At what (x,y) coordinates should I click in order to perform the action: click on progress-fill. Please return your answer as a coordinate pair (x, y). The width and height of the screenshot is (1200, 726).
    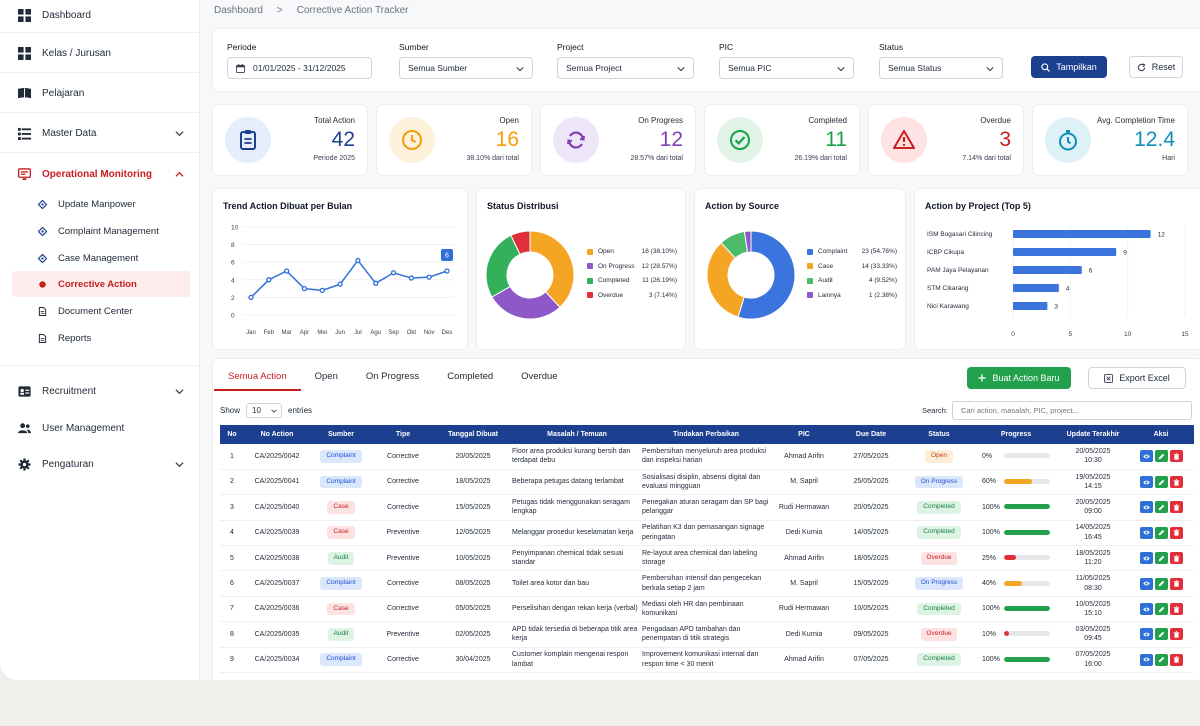
    Looking at the image, I should click on (1010, 558).